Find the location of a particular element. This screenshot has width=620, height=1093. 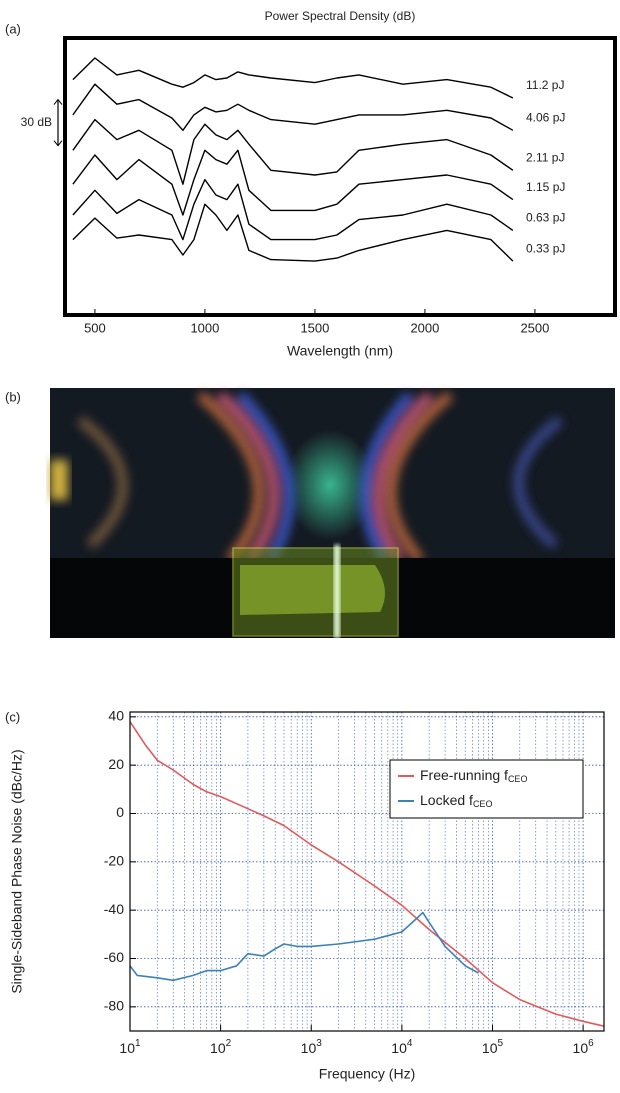

x-tick-label: 2000 is located at coordinates (424, 327).